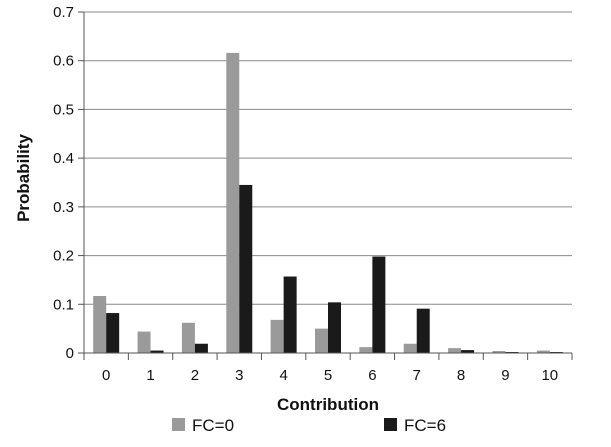 The image size is (611, 447). I want to click on x-tick-label: 0, so click(106, 375).